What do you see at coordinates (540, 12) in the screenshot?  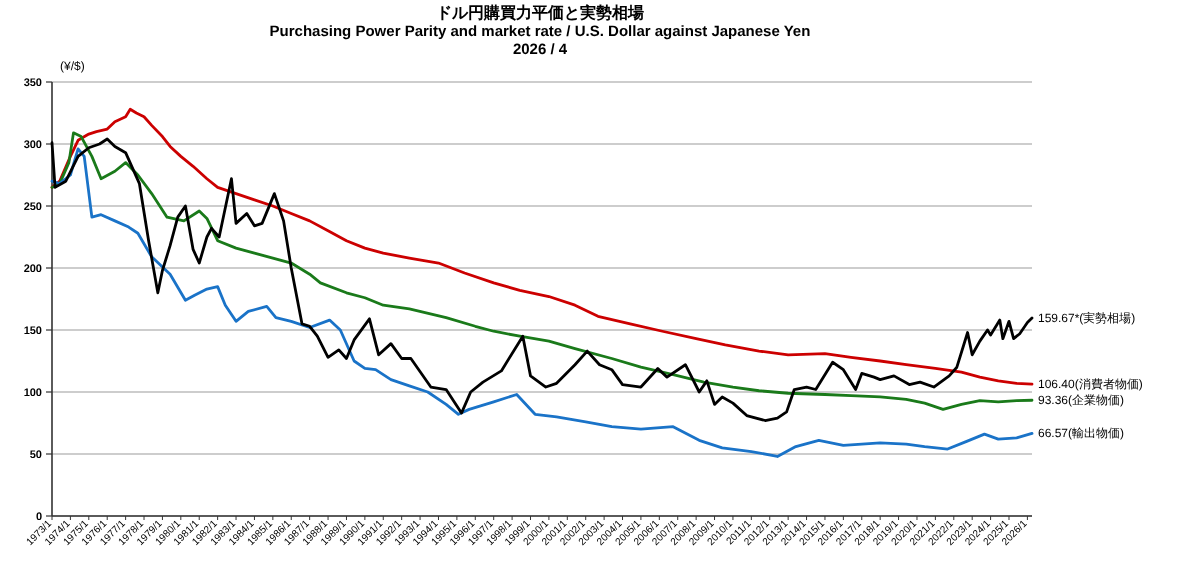 I see `chart-title: ドル円購買力平価と実勢相場` at bounding box center [540, 12].